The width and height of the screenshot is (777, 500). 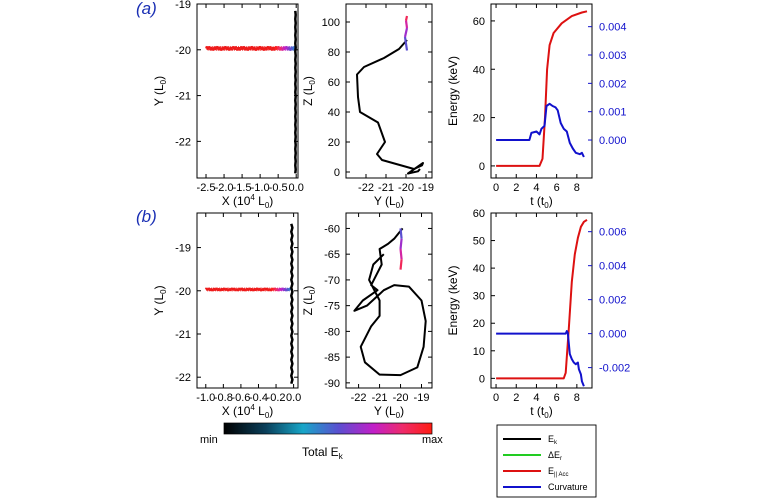 What do you see at coordinates (278, 188) in the screenshot?
I see `x-tick-label: -0.5` at bounding box center [278, 188].